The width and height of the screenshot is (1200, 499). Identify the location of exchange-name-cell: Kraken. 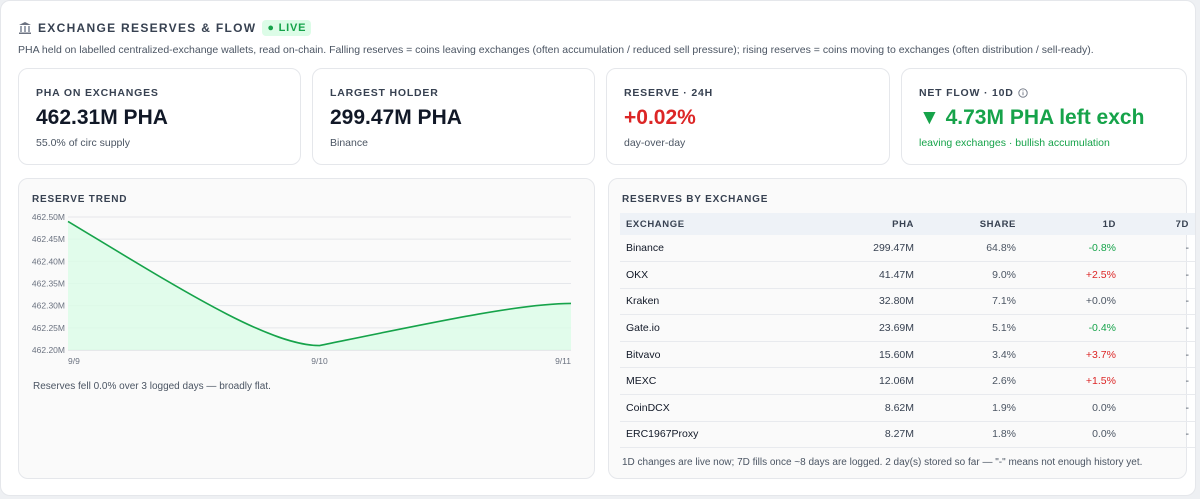
(700, 302).